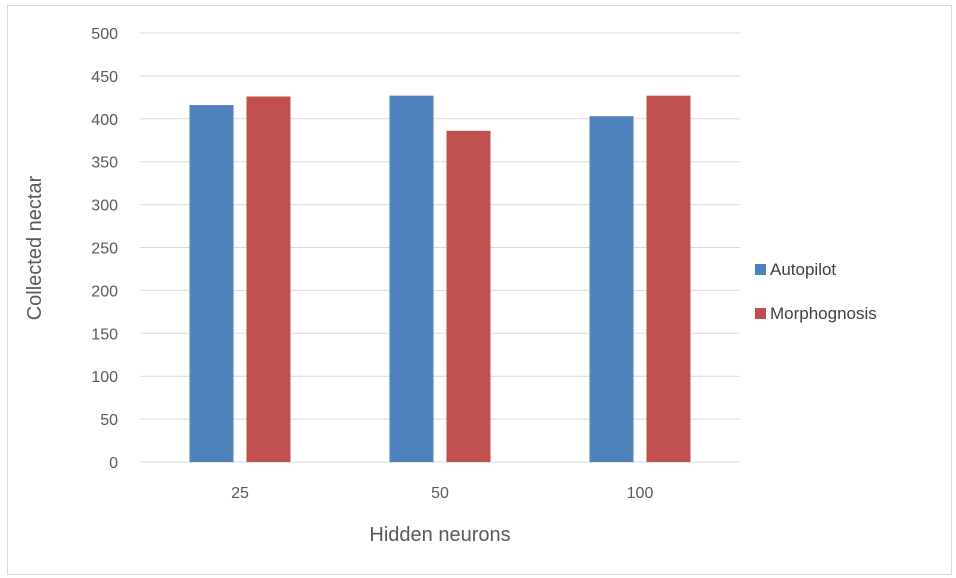  I want to click on y-tick-label-200: 200, so click(104, 291).